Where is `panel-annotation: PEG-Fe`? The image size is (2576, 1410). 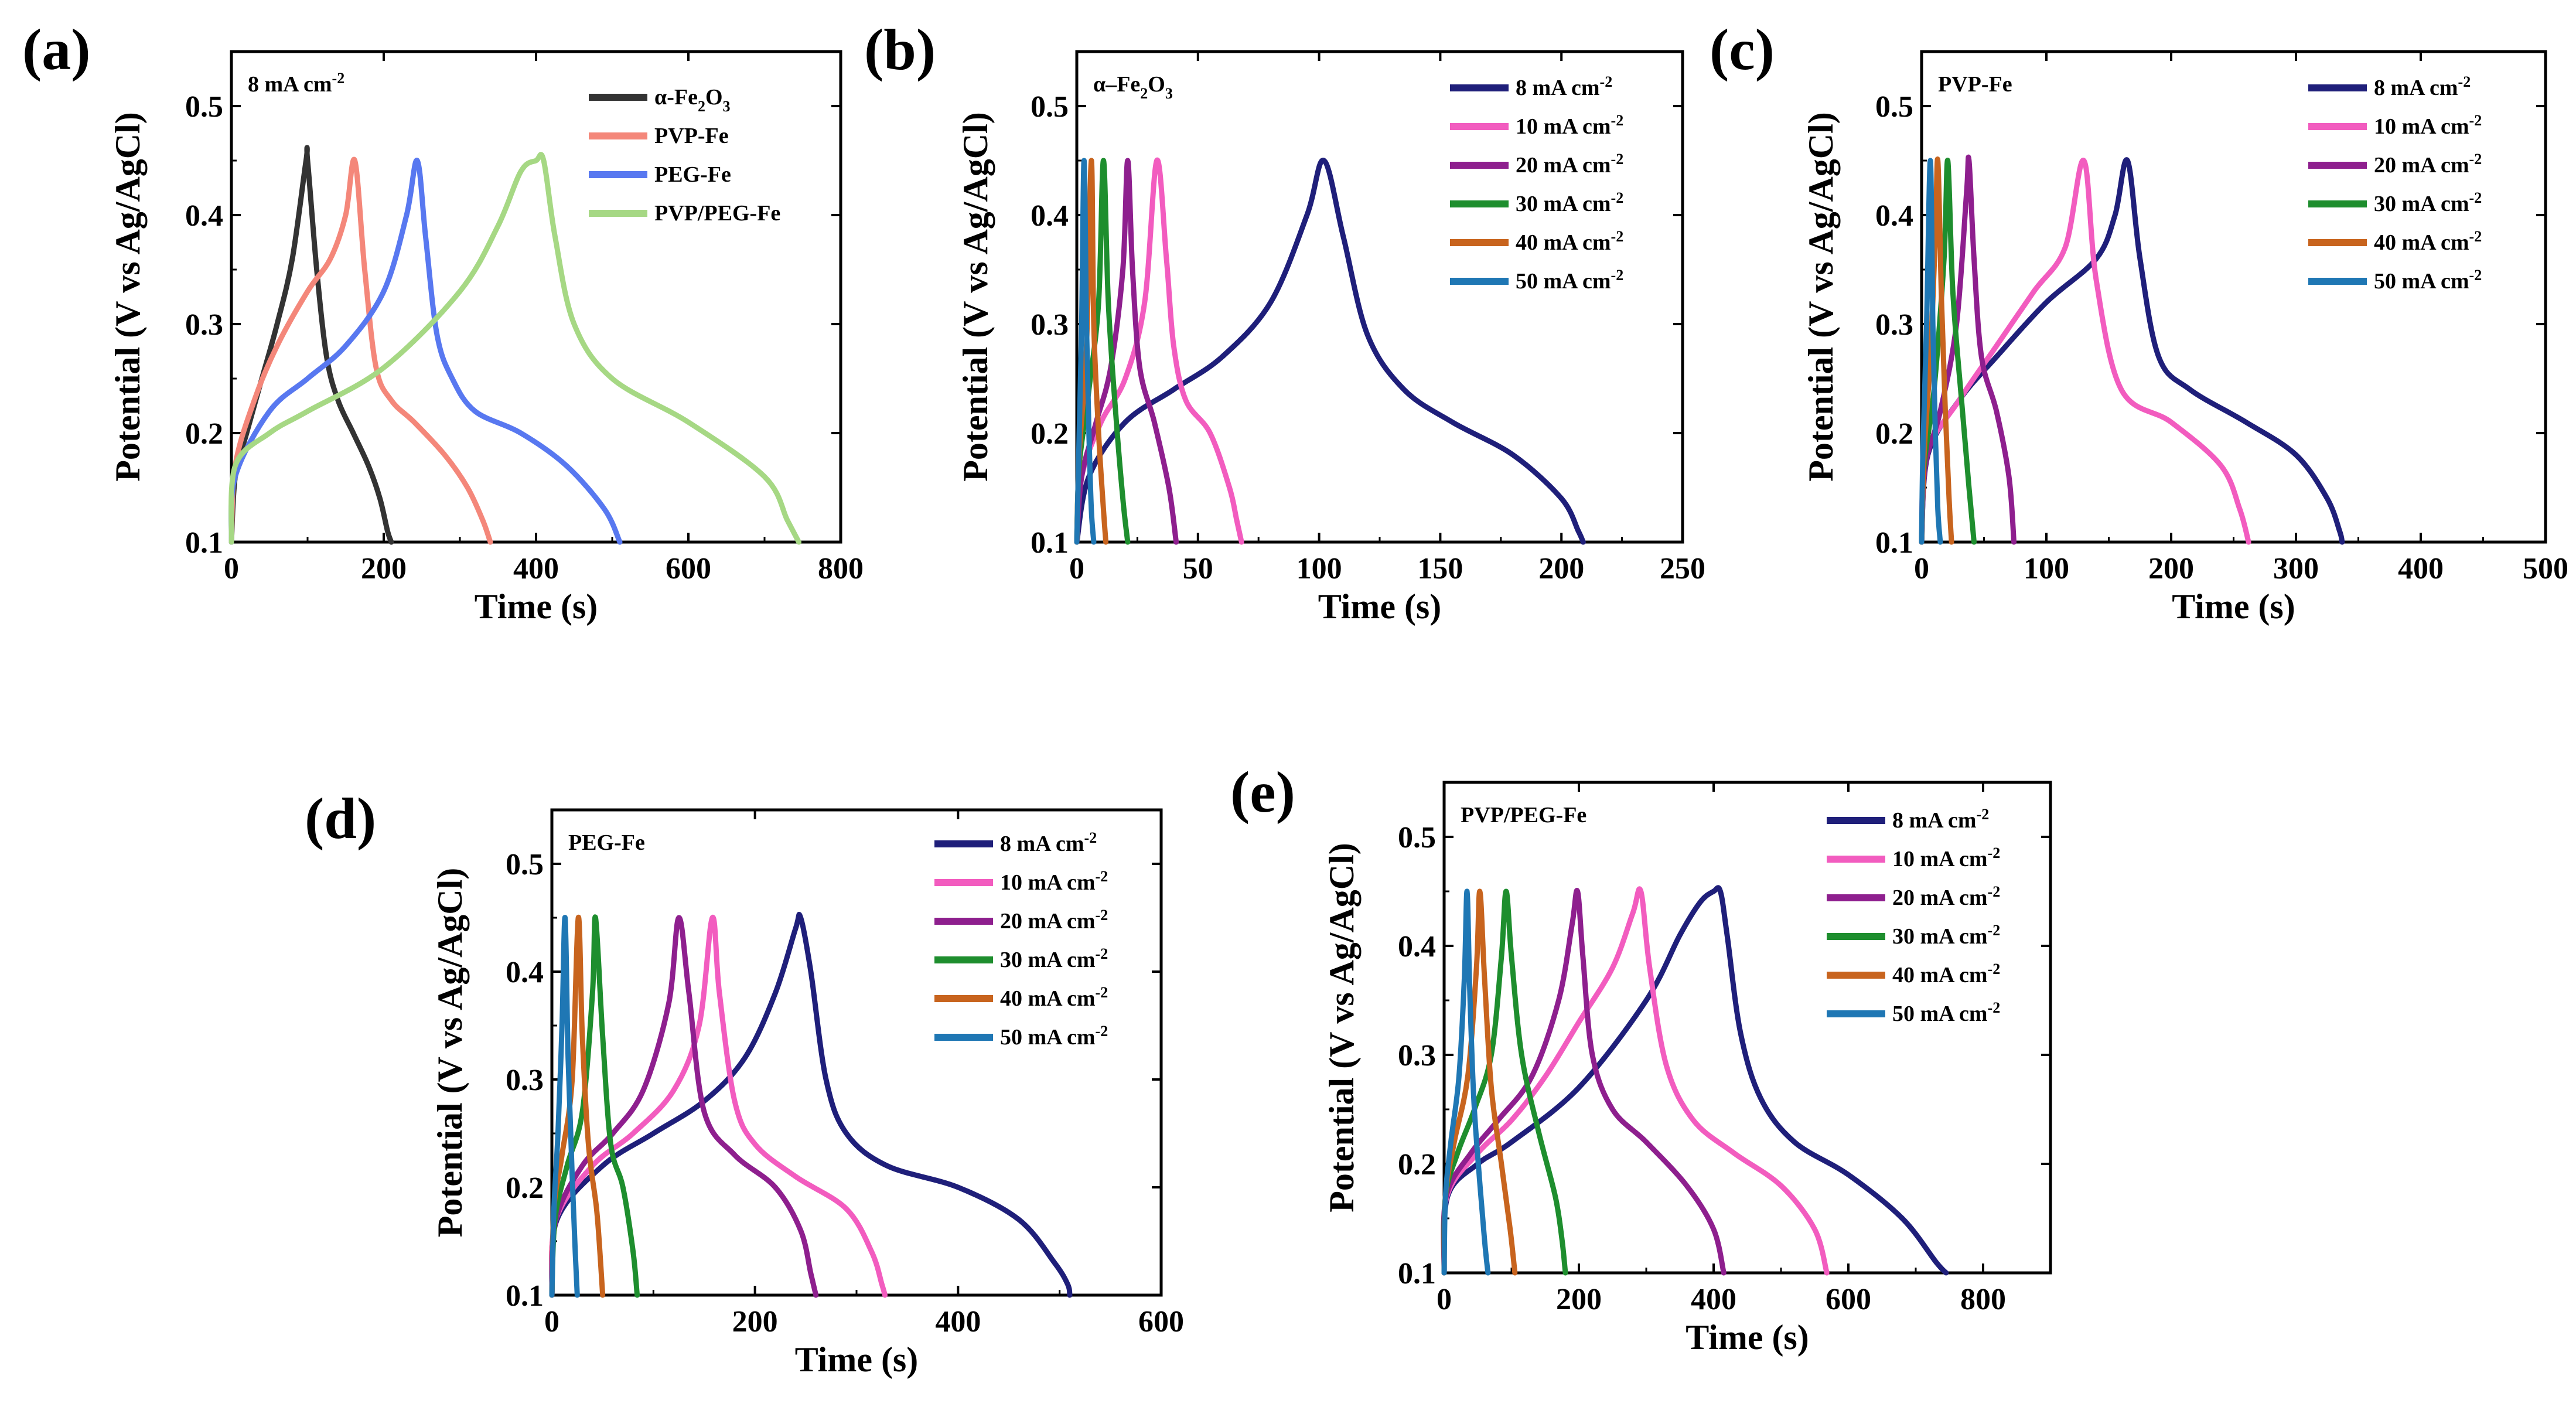
panel-annotation: PEG-Fe is located at coordinates (606, 842).